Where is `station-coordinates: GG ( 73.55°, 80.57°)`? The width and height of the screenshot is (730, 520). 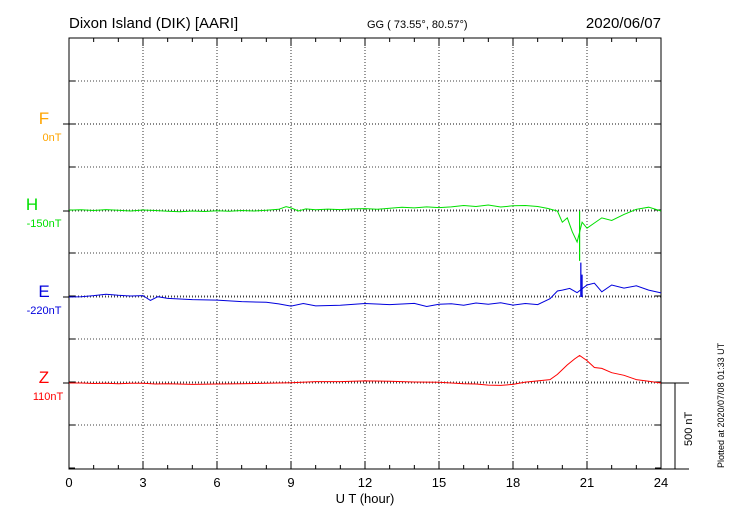
station-coordinates: GG ( 73.55°, 80.57°) is located at coordinates (417, 25).